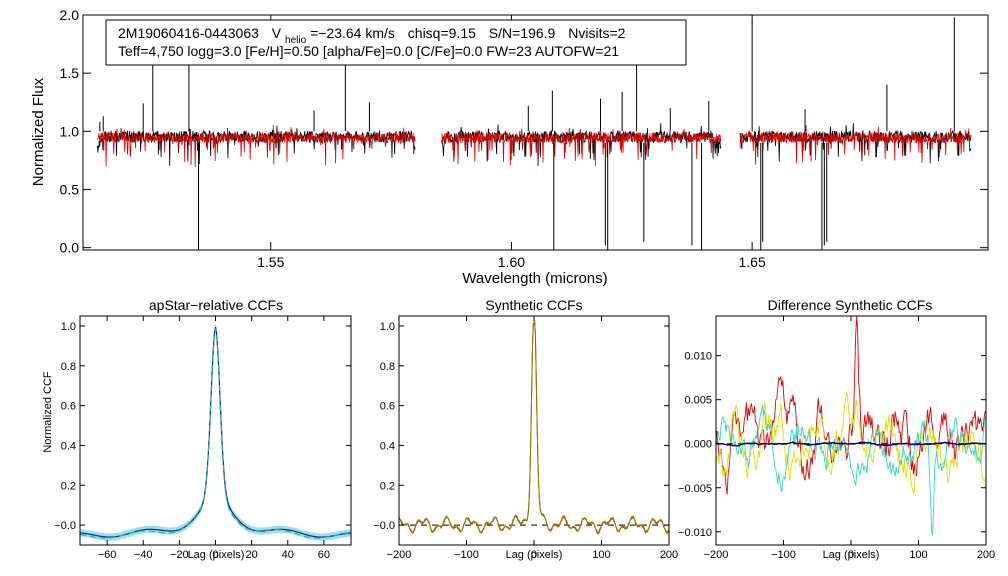 This screenshot has height=576, width=1008. Describe the element at coordinates (70, 73) in the screenshot. I see `spectrum-y-tick-label: 1.5` at that location.